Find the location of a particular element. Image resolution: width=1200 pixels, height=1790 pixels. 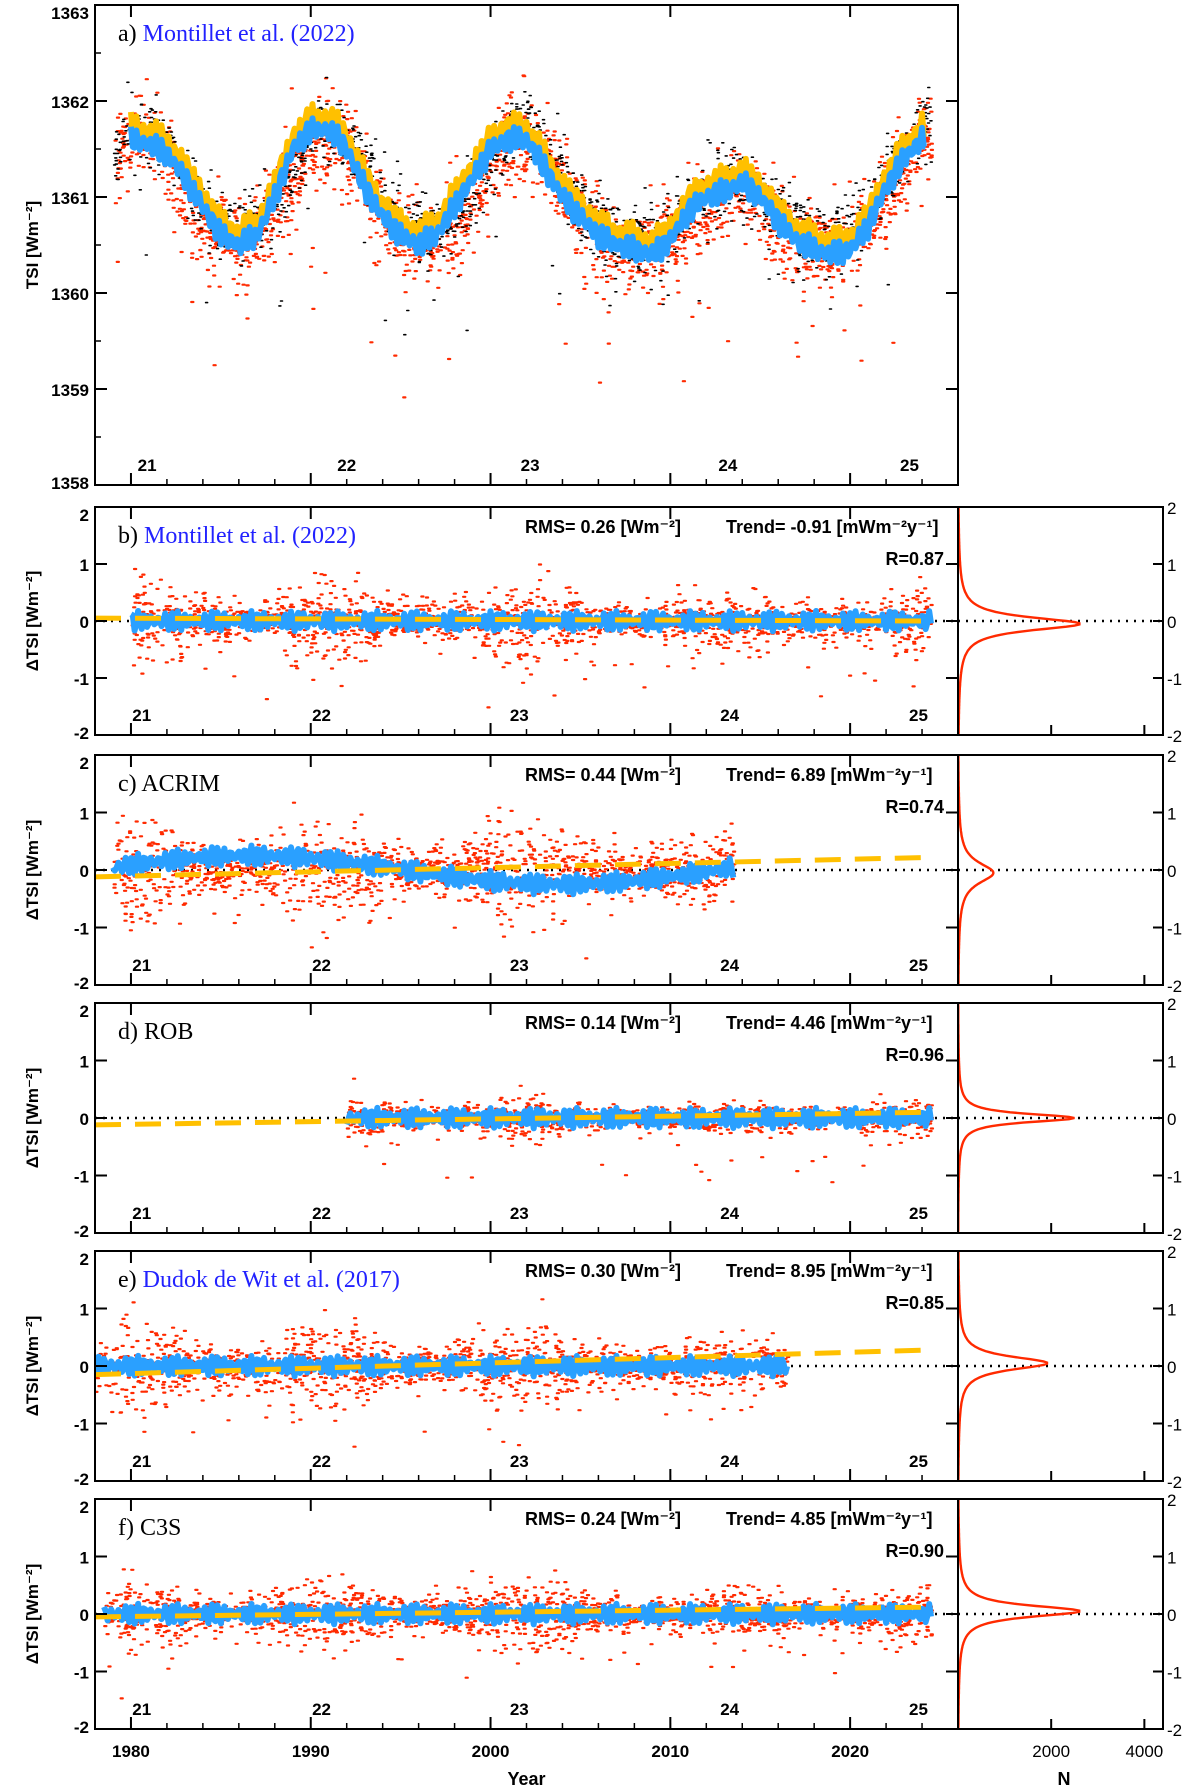

panel-label: b) Montillet et al. (2022) is located at coordinates (237, 536).